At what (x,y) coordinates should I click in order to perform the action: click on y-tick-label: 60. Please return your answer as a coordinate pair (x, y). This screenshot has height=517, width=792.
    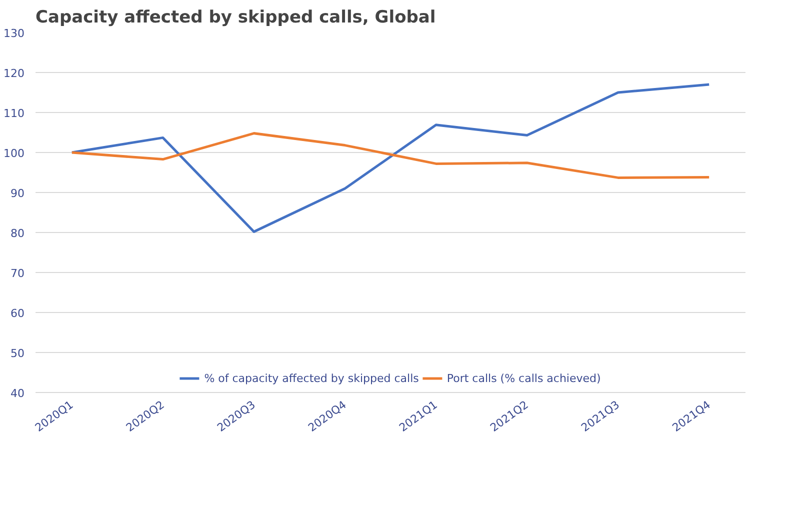
    Looking at the image, I should click on (17, 313).